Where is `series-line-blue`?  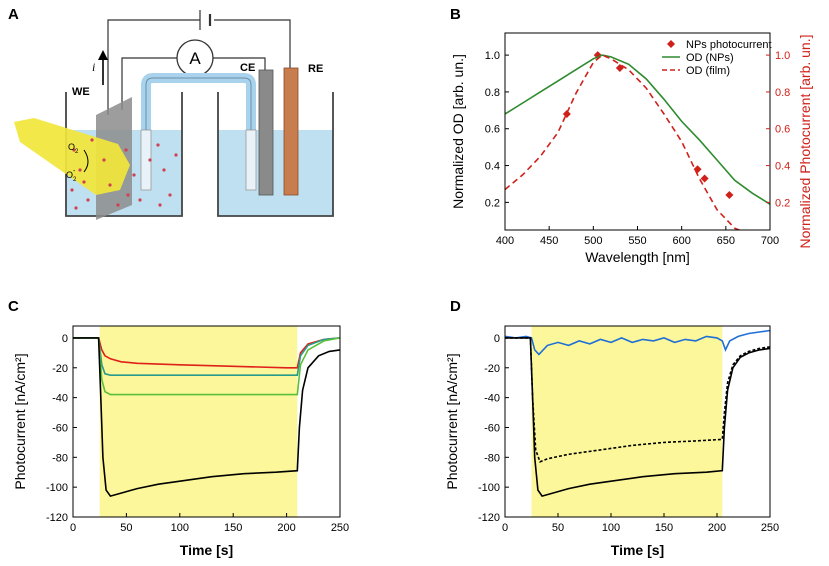 series-line-blue is located at coordinates (637, 342).